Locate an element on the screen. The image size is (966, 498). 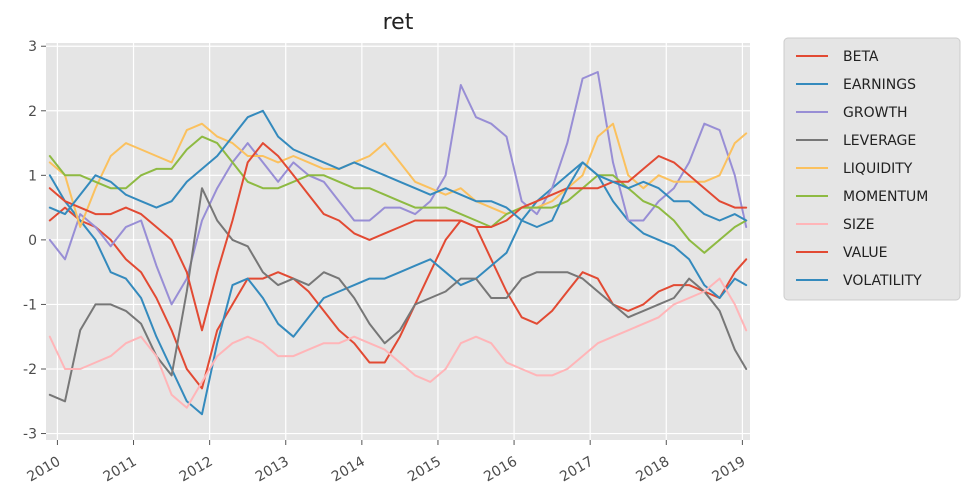
legend-label-value: VALUE is located at coordinates (865, 253).